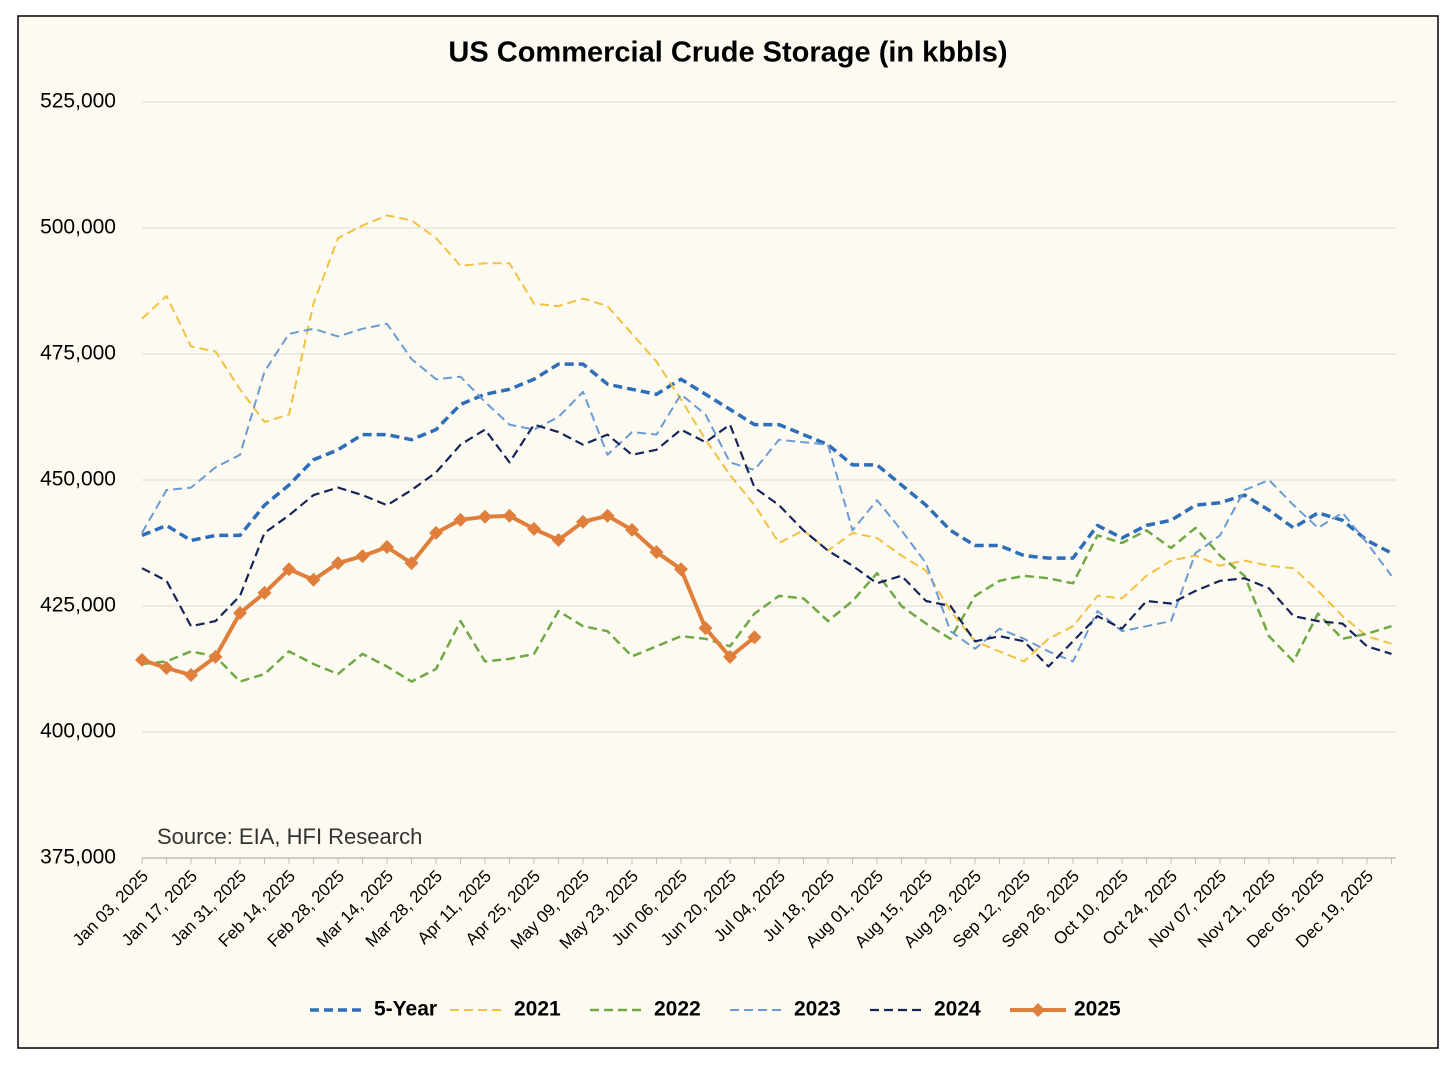  What do you see at coordinates (78, 731) in the screenshot?
I see `y-tick-label: 400,000` at bounding box center [78, 731].